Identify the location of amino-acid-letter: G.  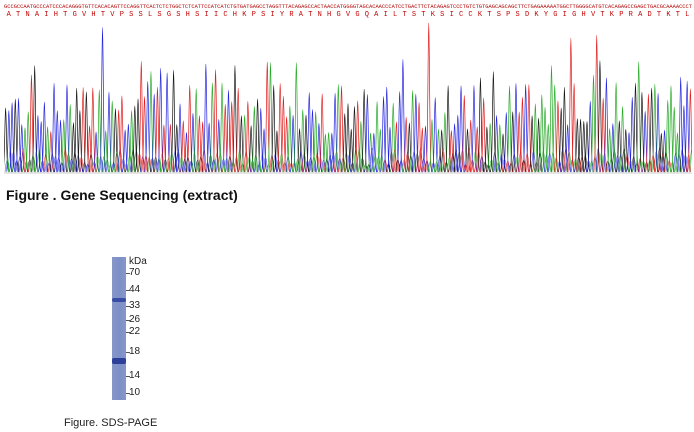
(169, 15).